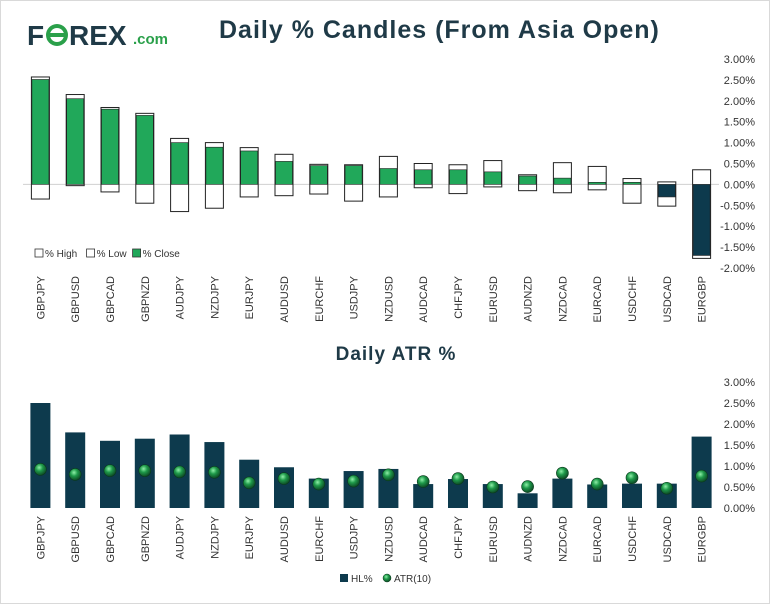  I want to click on legend-label: ATR(10), so click(412, 579).